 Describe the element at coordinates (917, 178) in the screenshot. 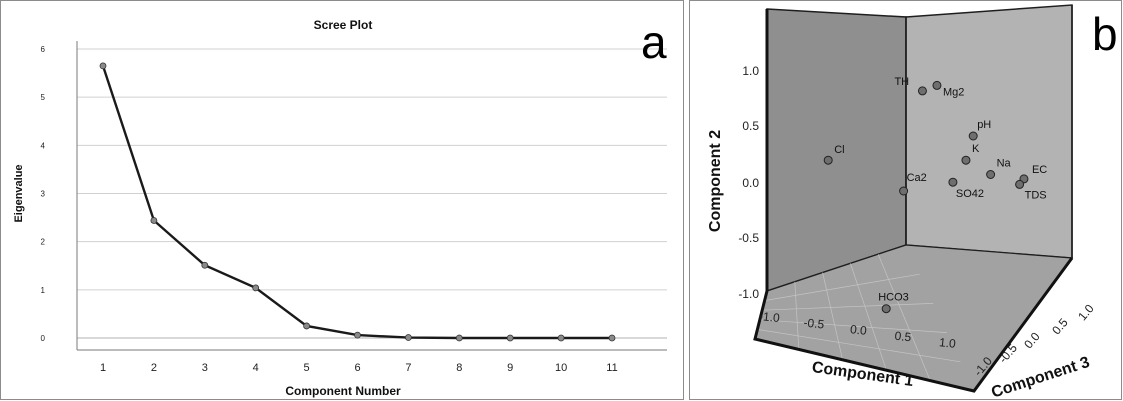

I see `point-label-ca2: Ca2` at that location.